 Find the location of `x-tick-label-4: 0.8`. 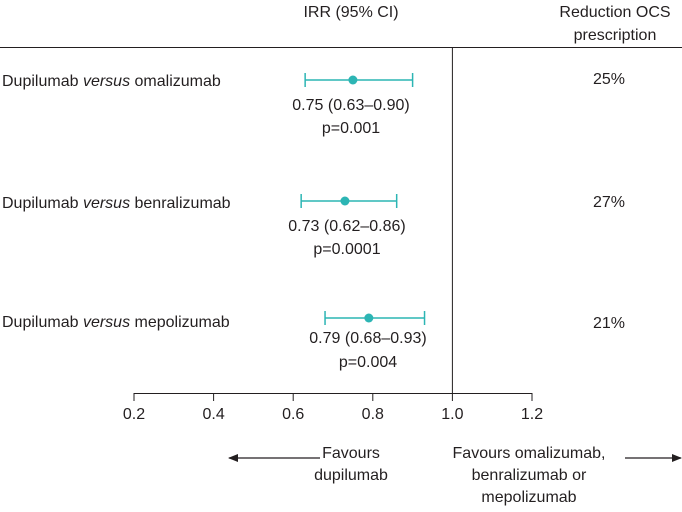

x-tick-label-4: 0.8 is located at coordinates (373, 414).